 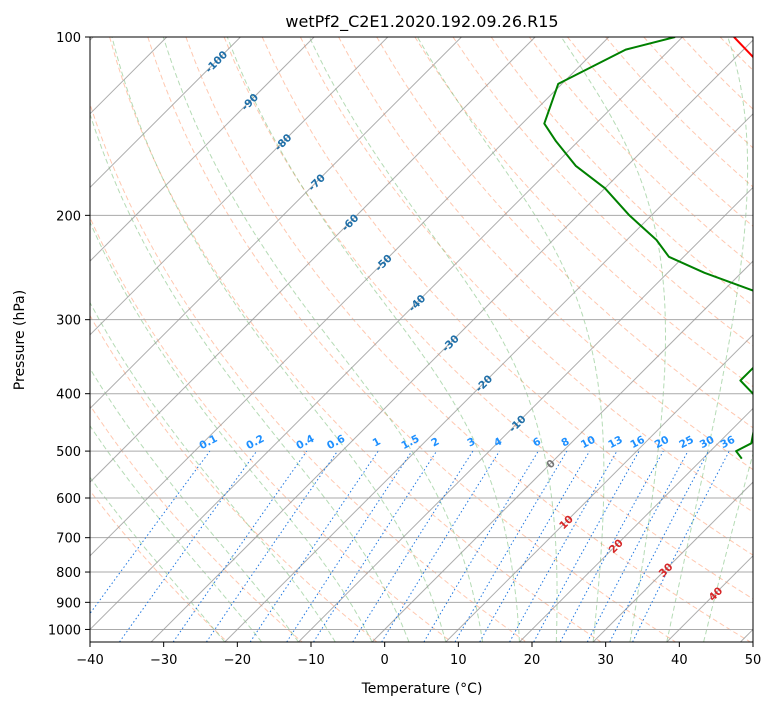 I want to click on y-axis-label: Pressure (hPa), so click(x=20, y=340).